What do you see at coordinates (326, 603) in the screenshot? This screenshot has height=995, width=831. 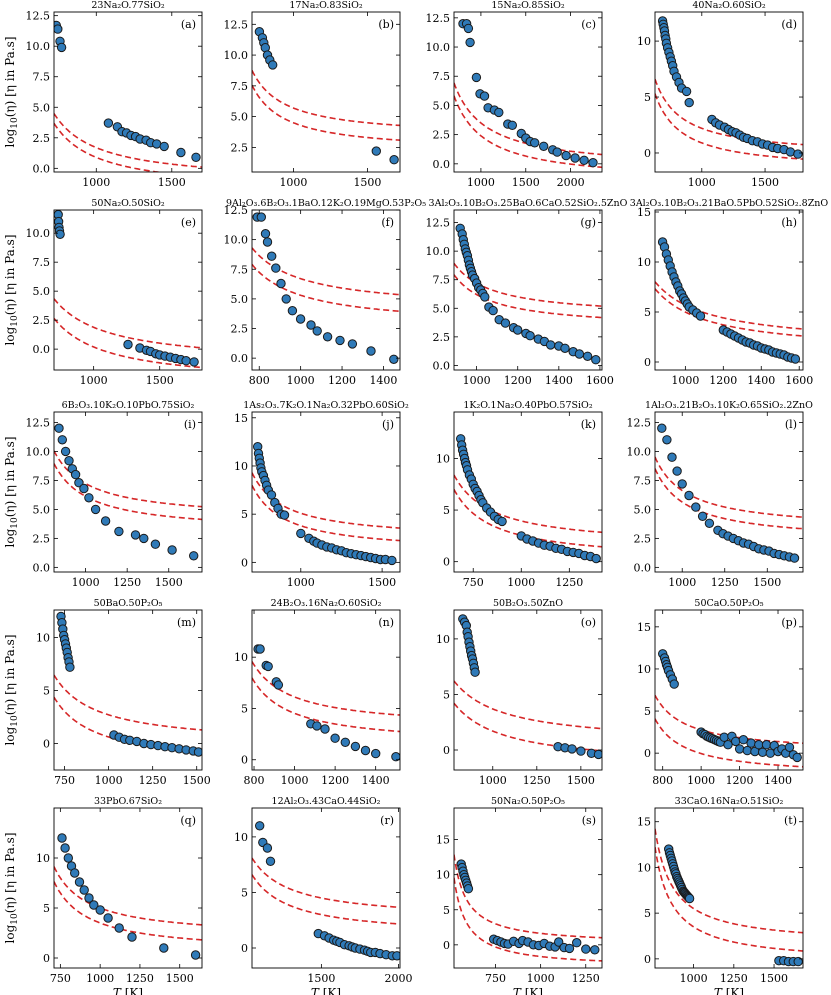 I see `panel-title: 24B₂O₃.16Na₂O.60SiO₂` at bounding box center [326, 603].